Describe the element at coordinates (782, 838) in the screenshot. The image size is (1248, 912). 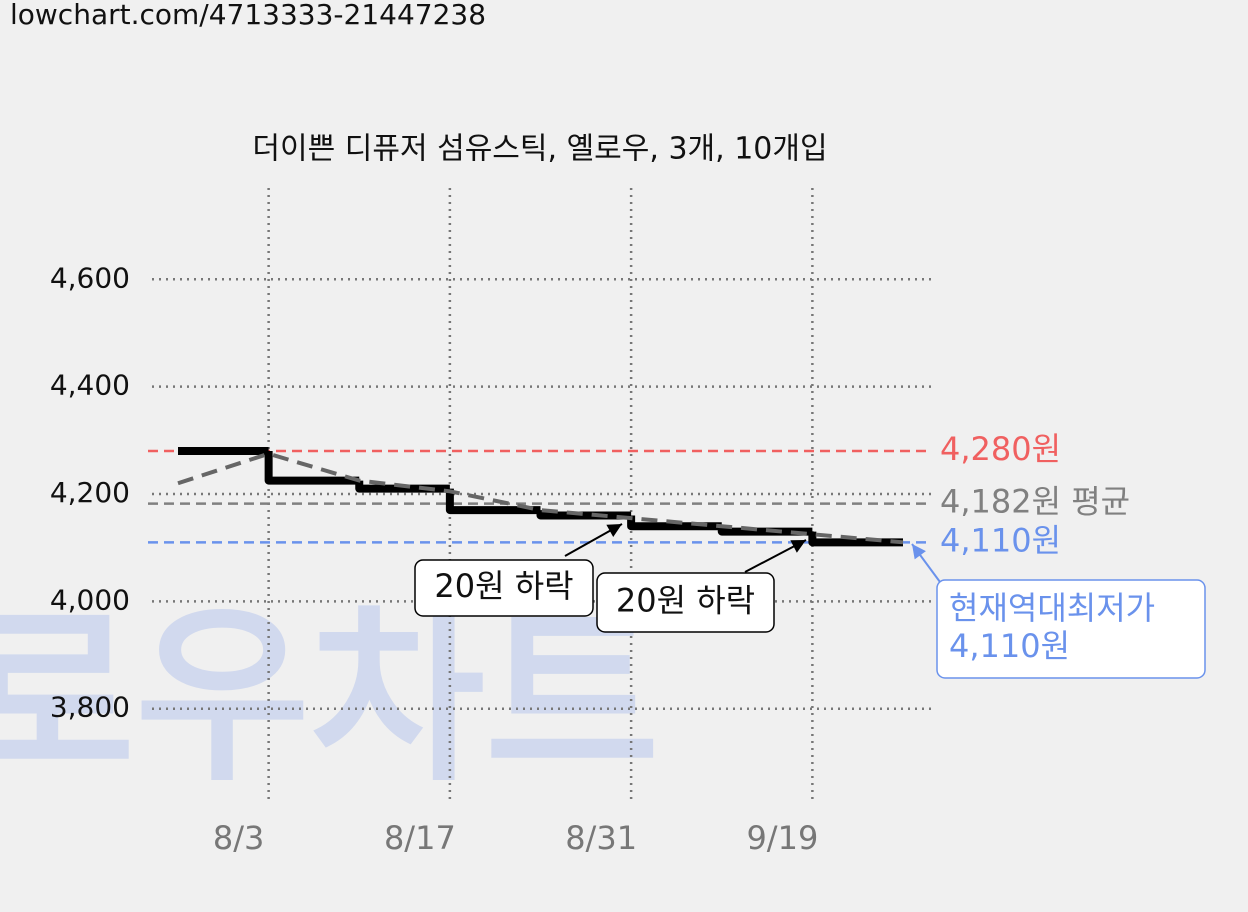
I see `x-tick-label: 9/19` at that location.